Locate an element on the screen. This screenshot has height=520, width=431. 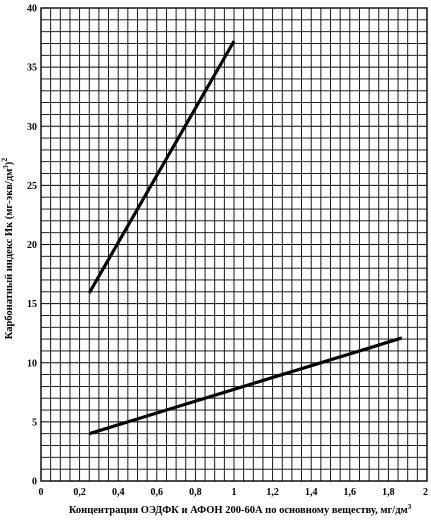
x-tick-label: 0,8 is located at coordinates (195, 492).